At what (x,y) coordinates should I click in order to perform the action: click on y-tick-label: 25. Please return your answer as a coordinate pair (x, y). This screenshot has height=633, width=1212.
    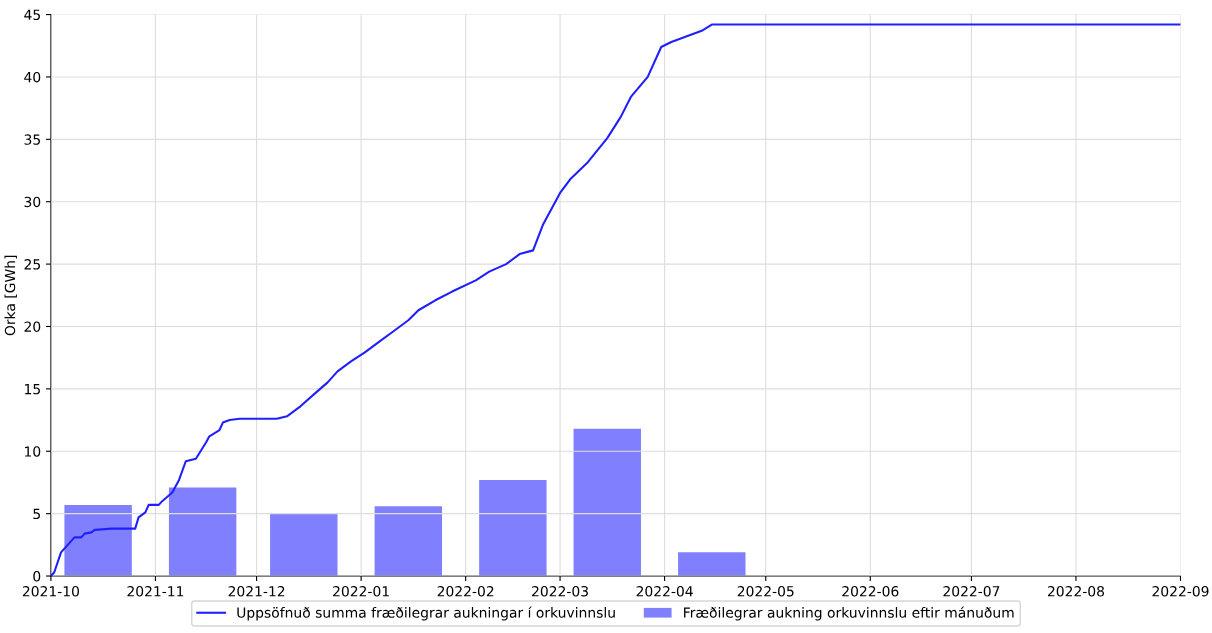
    Looking at the image, I should click on (32, 264).